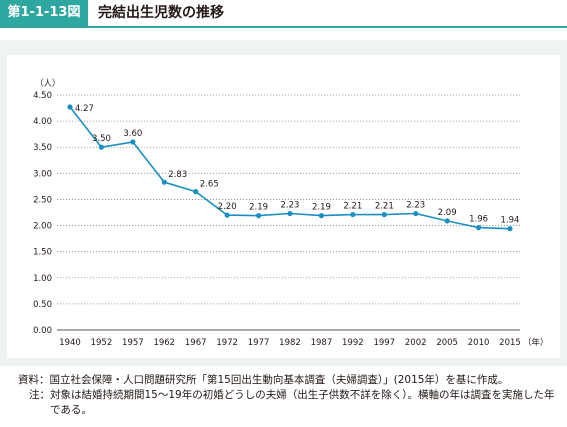 The image size is (567, 427). I want to click on x-unit-label: （年）, so click(536, 342).